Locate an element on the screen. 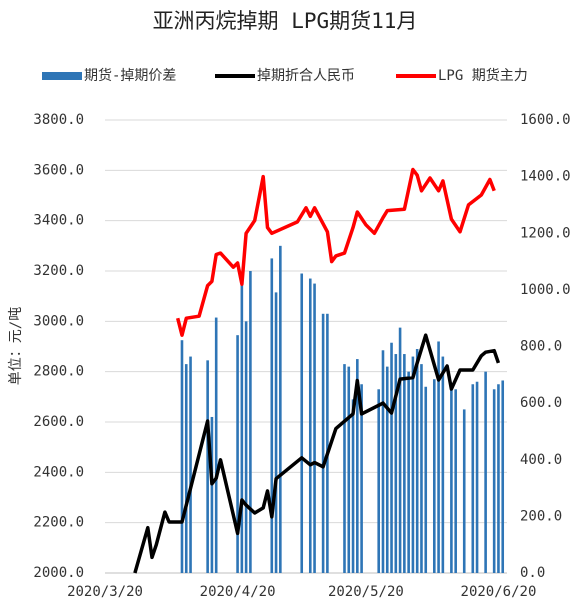 This screenshot has width=571, height=602. y2-tick-label: 1400.0 is located at coordinates (545, 177).